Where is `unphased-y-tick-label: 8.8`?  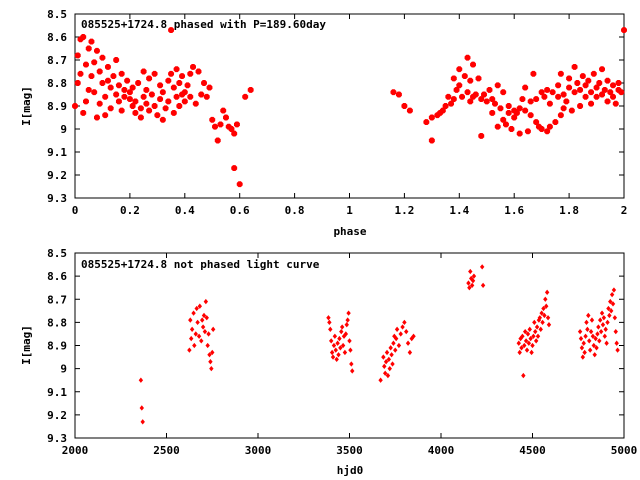
unphased-y-tick-label: 8.8 is located at coordinates (57, 322).